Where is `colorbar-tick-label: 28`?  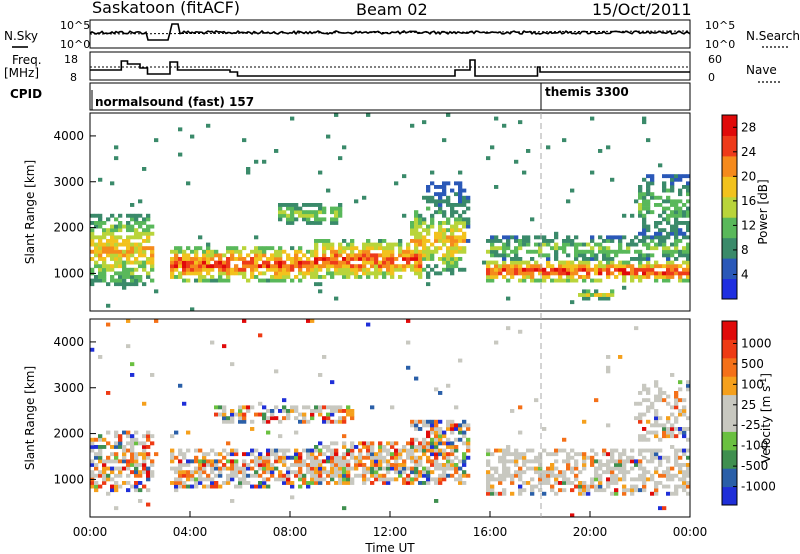
colorbar-tick-label: 28 is located at coordinates (748, 127).